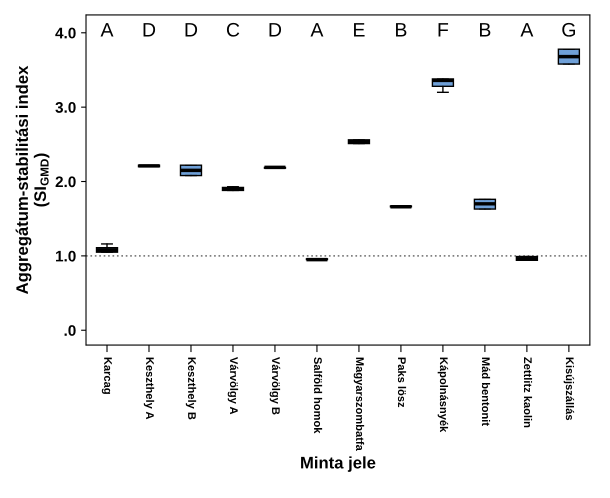 The height and width of the screenshot is (498, 610). What do you see at coordinates (191, 389) in the screenshot?
I see `x-tick-label: Keszthely B` at bounding box center [191, 389].